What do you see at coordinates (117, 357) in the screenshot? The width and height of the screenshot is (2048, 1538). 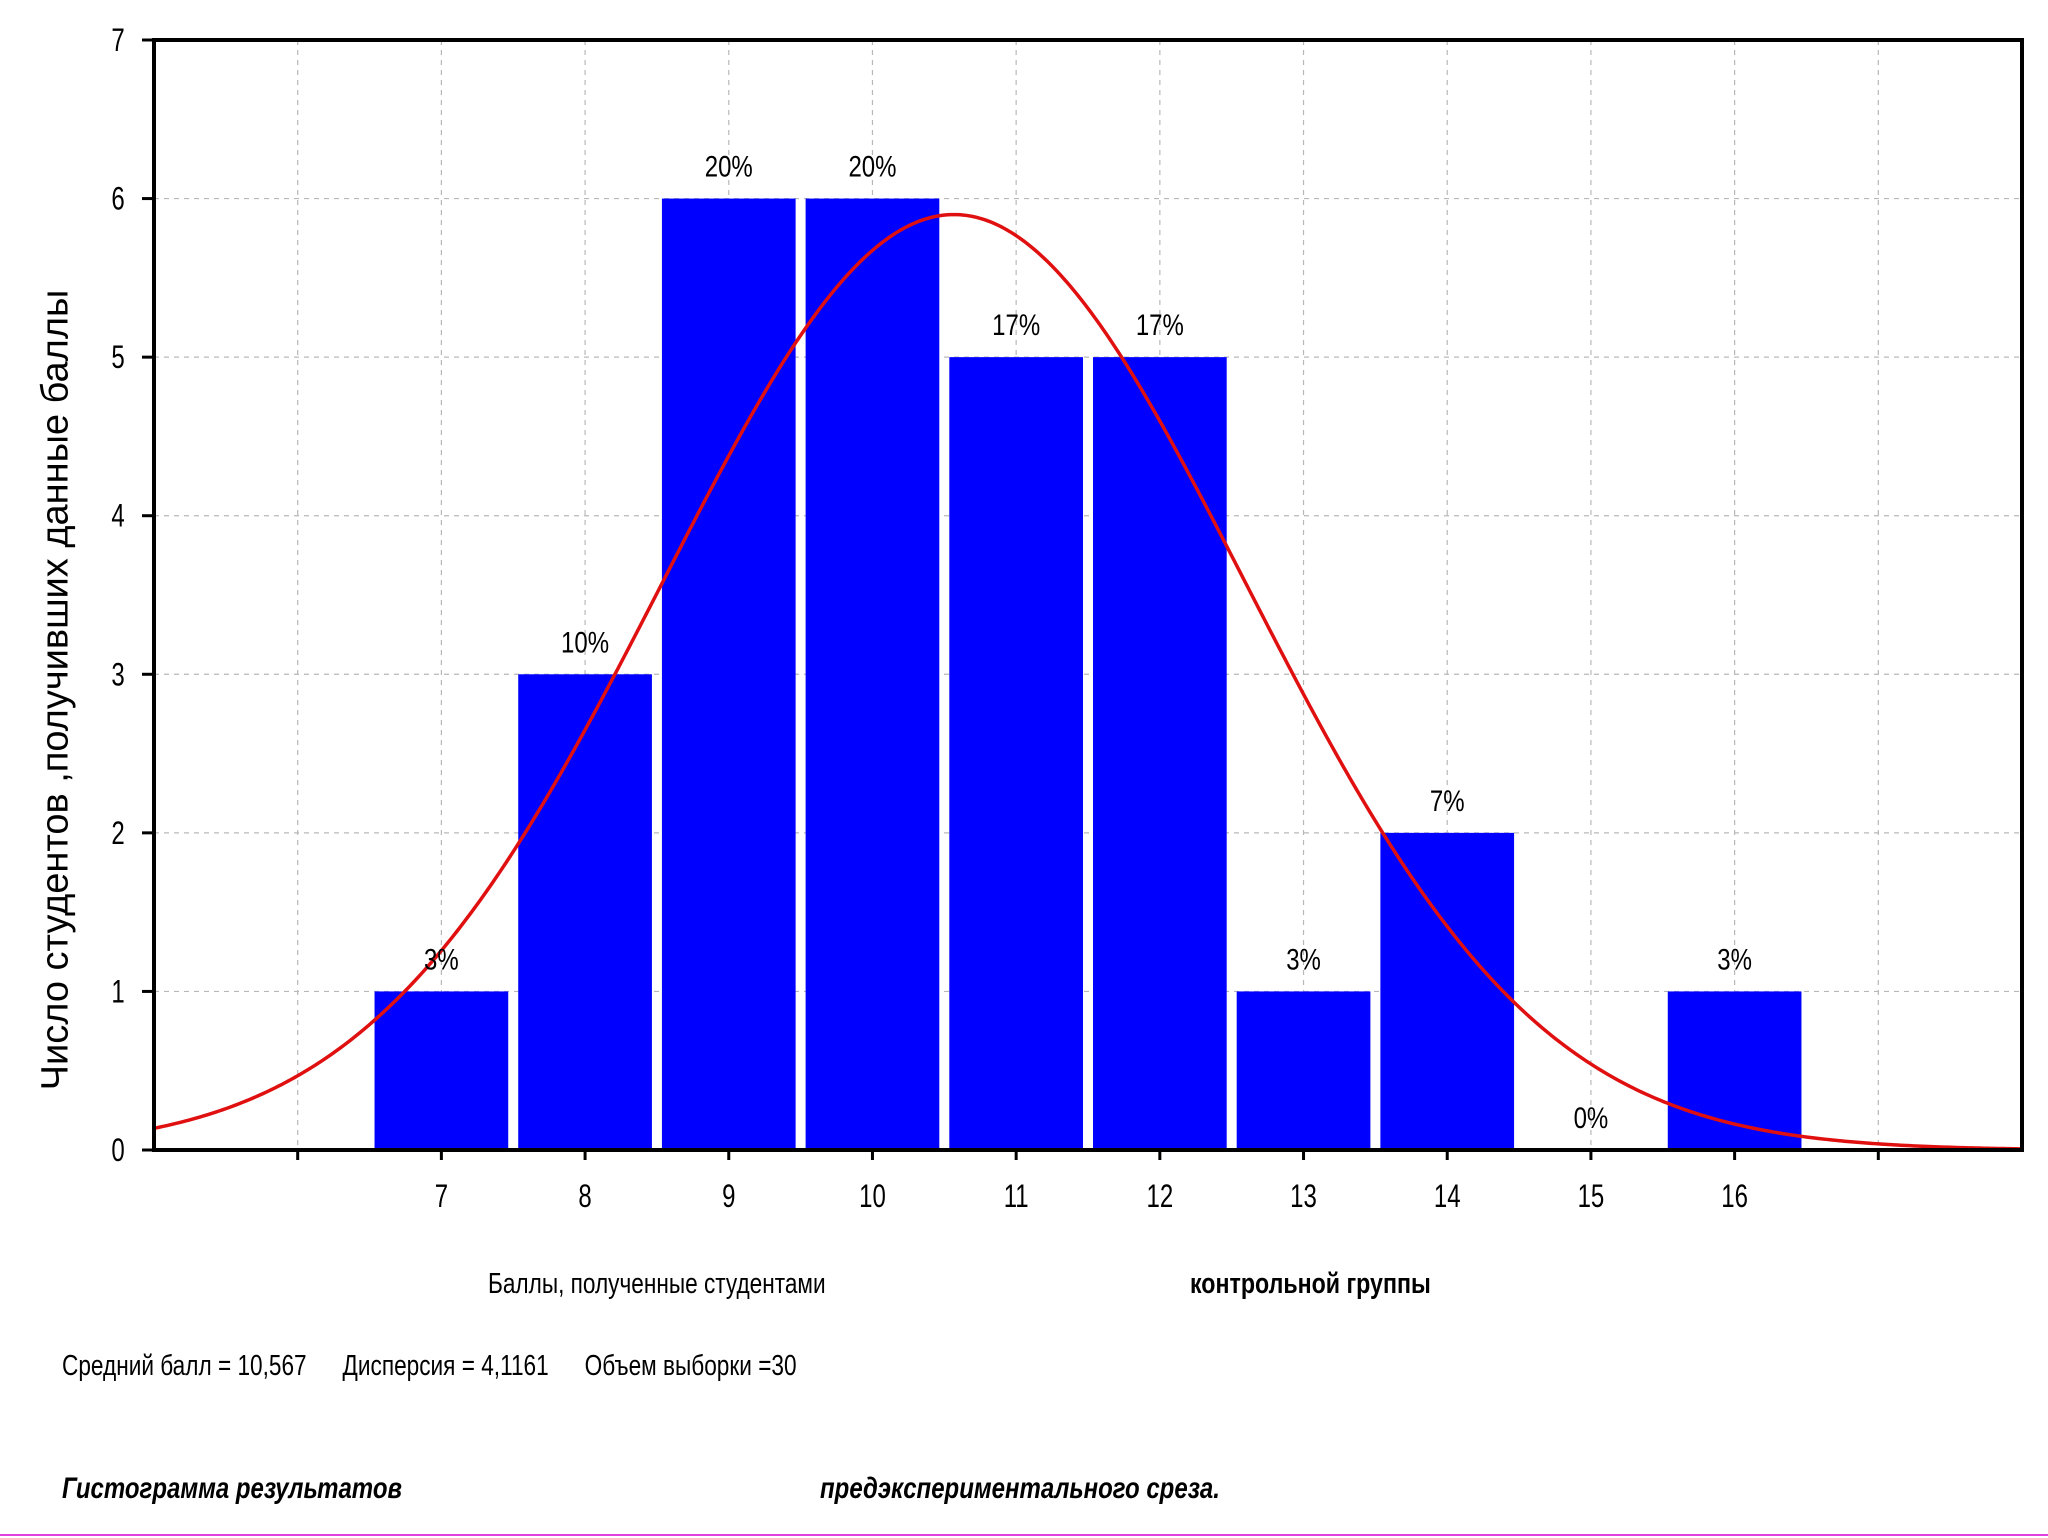 I see `y-tick-label: 5` at bounding box center [117, 357].